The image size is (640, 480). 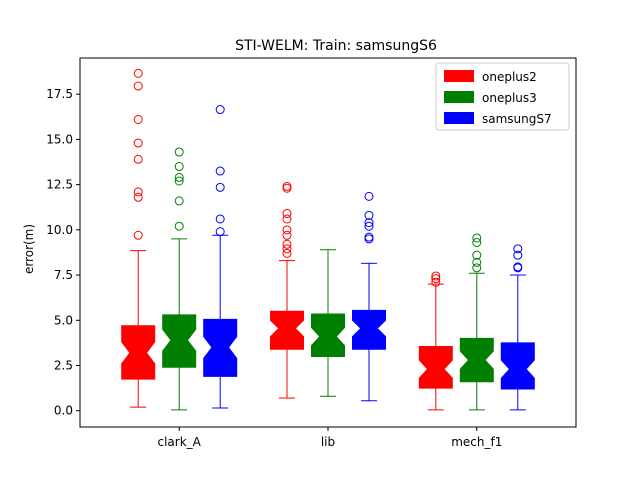 What do you see at coordinates (63, 411) in the screenshot?
I see `y-tick-label: 0.0` at bounding box center [63, 411].